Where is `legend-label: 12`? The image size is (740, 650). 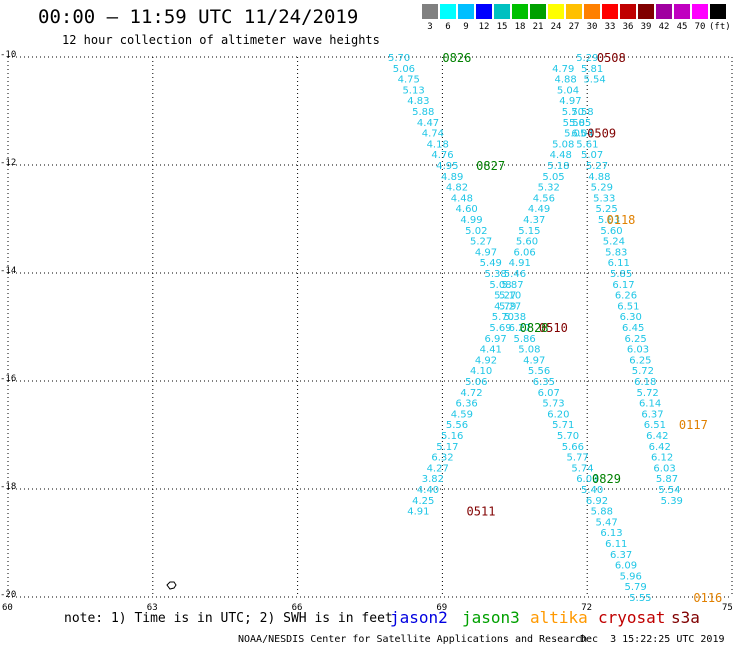 legend-label: 12 is located at coordinates (484, 27).